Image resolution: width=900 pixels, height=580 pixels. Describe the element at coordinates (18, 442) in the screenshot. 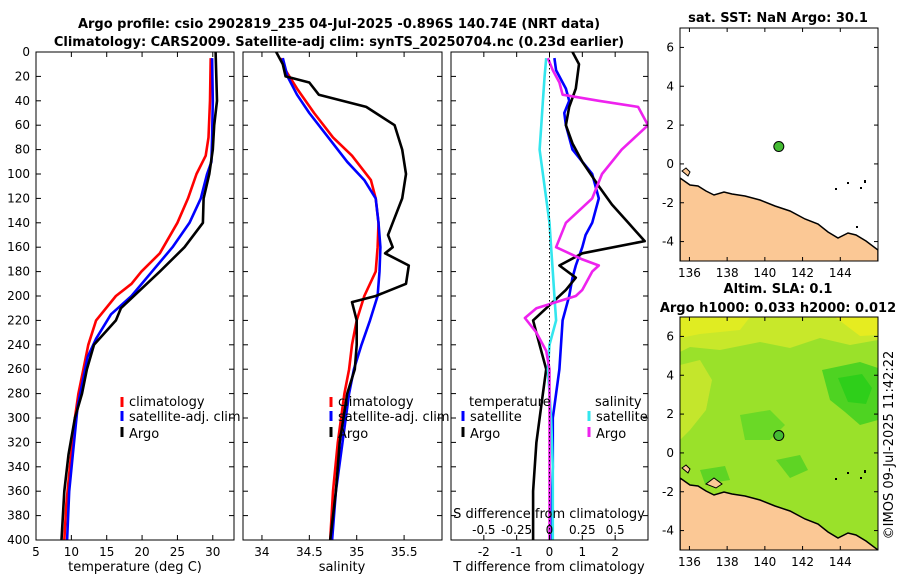

I see `y-tick-label: 320` at that location.